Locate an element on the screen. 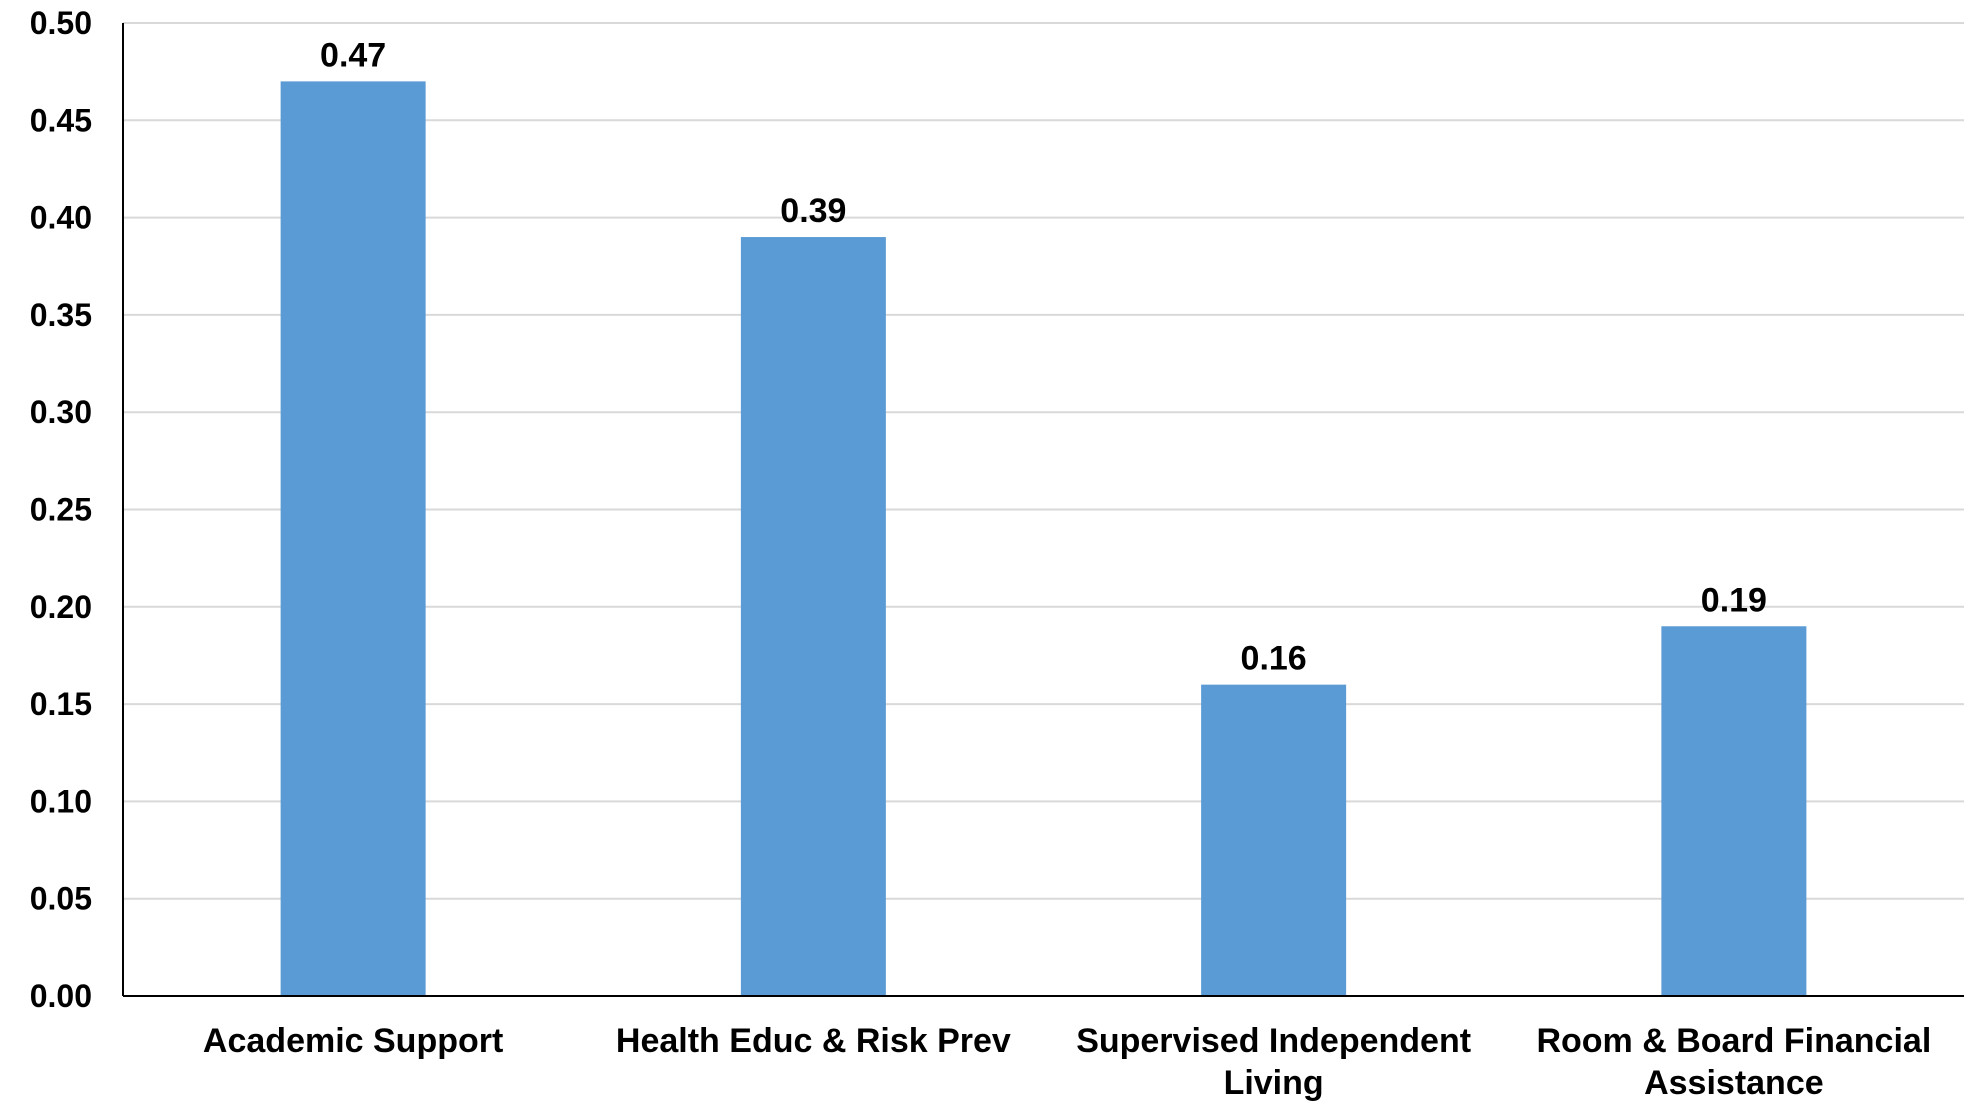  data-label: 0.16 is located at coordinates (1274, 659).